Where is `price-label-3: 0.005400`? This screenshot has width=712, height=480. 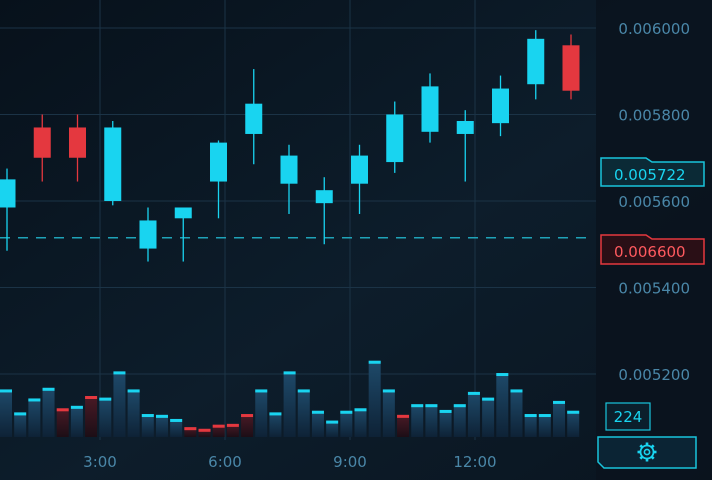
price-label-3: 0.005400 is located at coordinates (654, 289).